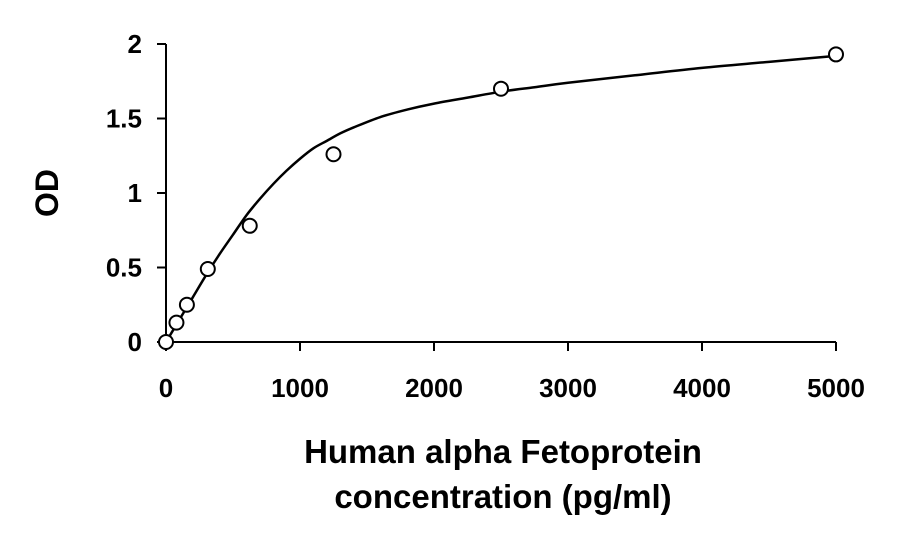  What do you see at coordinates (702, 388) in the screenshot?
I see `x-tick-label: 4000` at bounding box center [702, 388].